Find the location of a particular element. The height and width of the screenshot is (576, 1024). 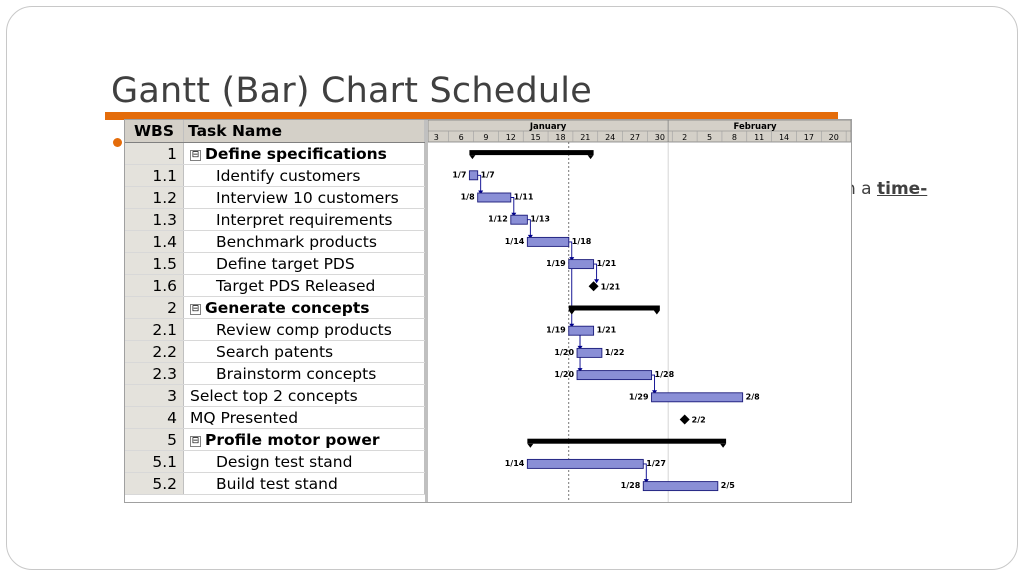

wbs-cell: 2 is located at coordinates (154, 307).